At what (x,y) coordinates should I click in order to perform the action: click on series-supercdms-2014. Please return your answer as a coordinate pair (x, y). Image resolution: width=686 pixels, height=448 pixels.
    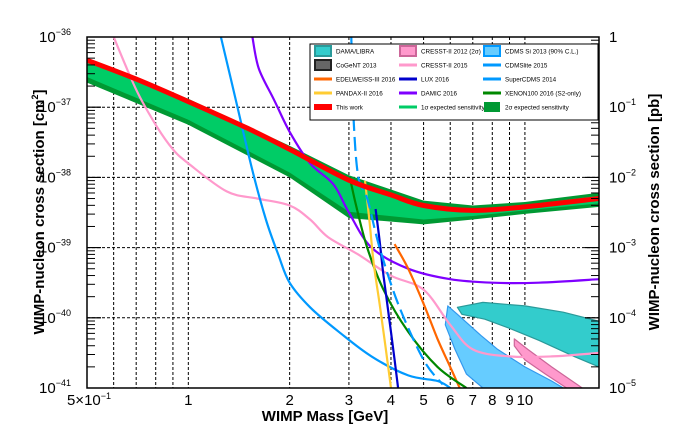
    Looking at the image, I should click on (397, 211).